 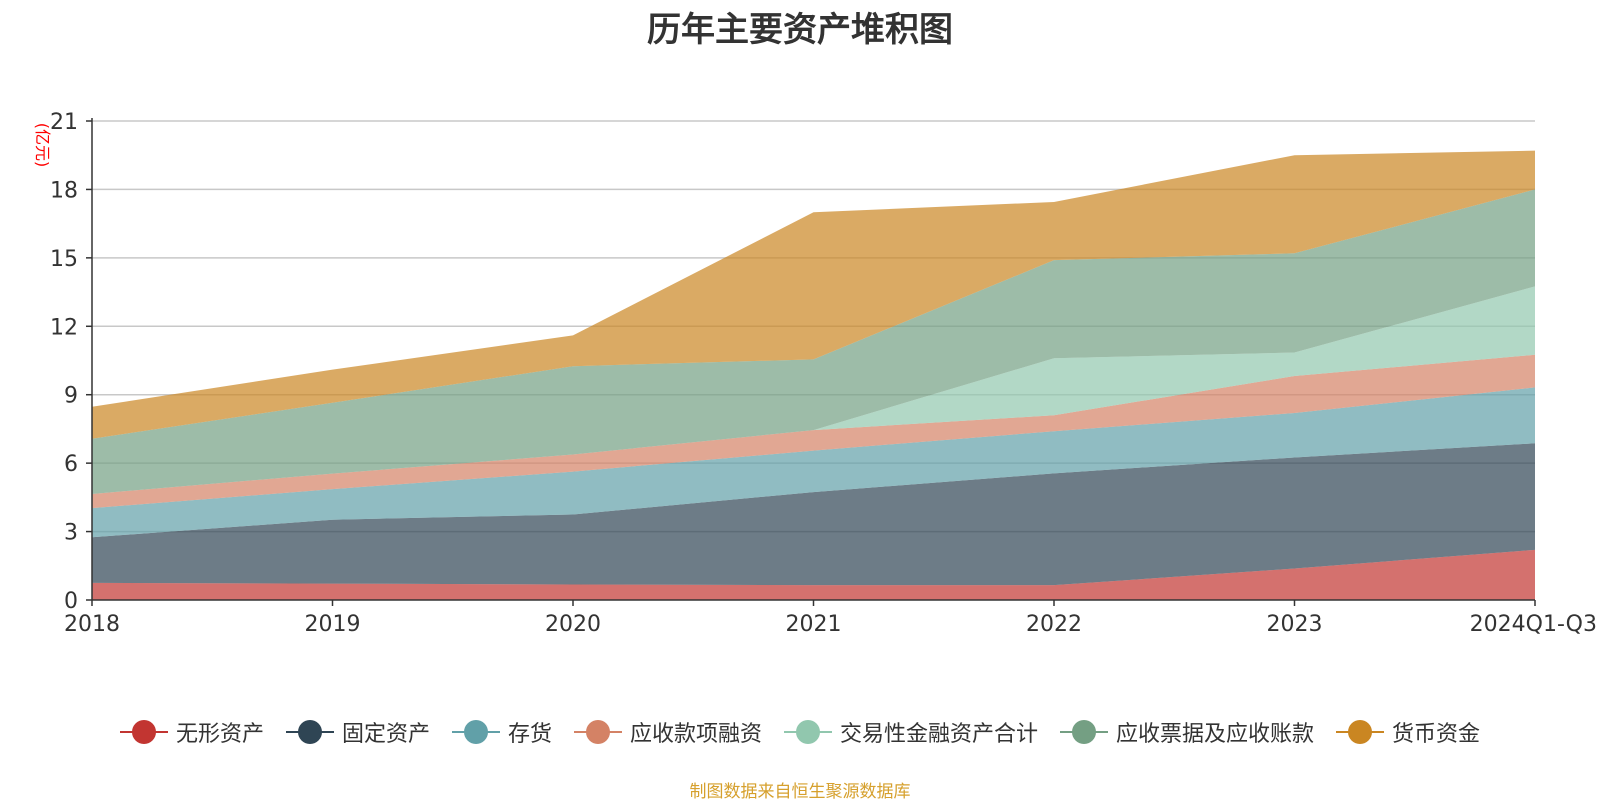 I want to click on y-tick-label: 0, so click(x=71, y=601).